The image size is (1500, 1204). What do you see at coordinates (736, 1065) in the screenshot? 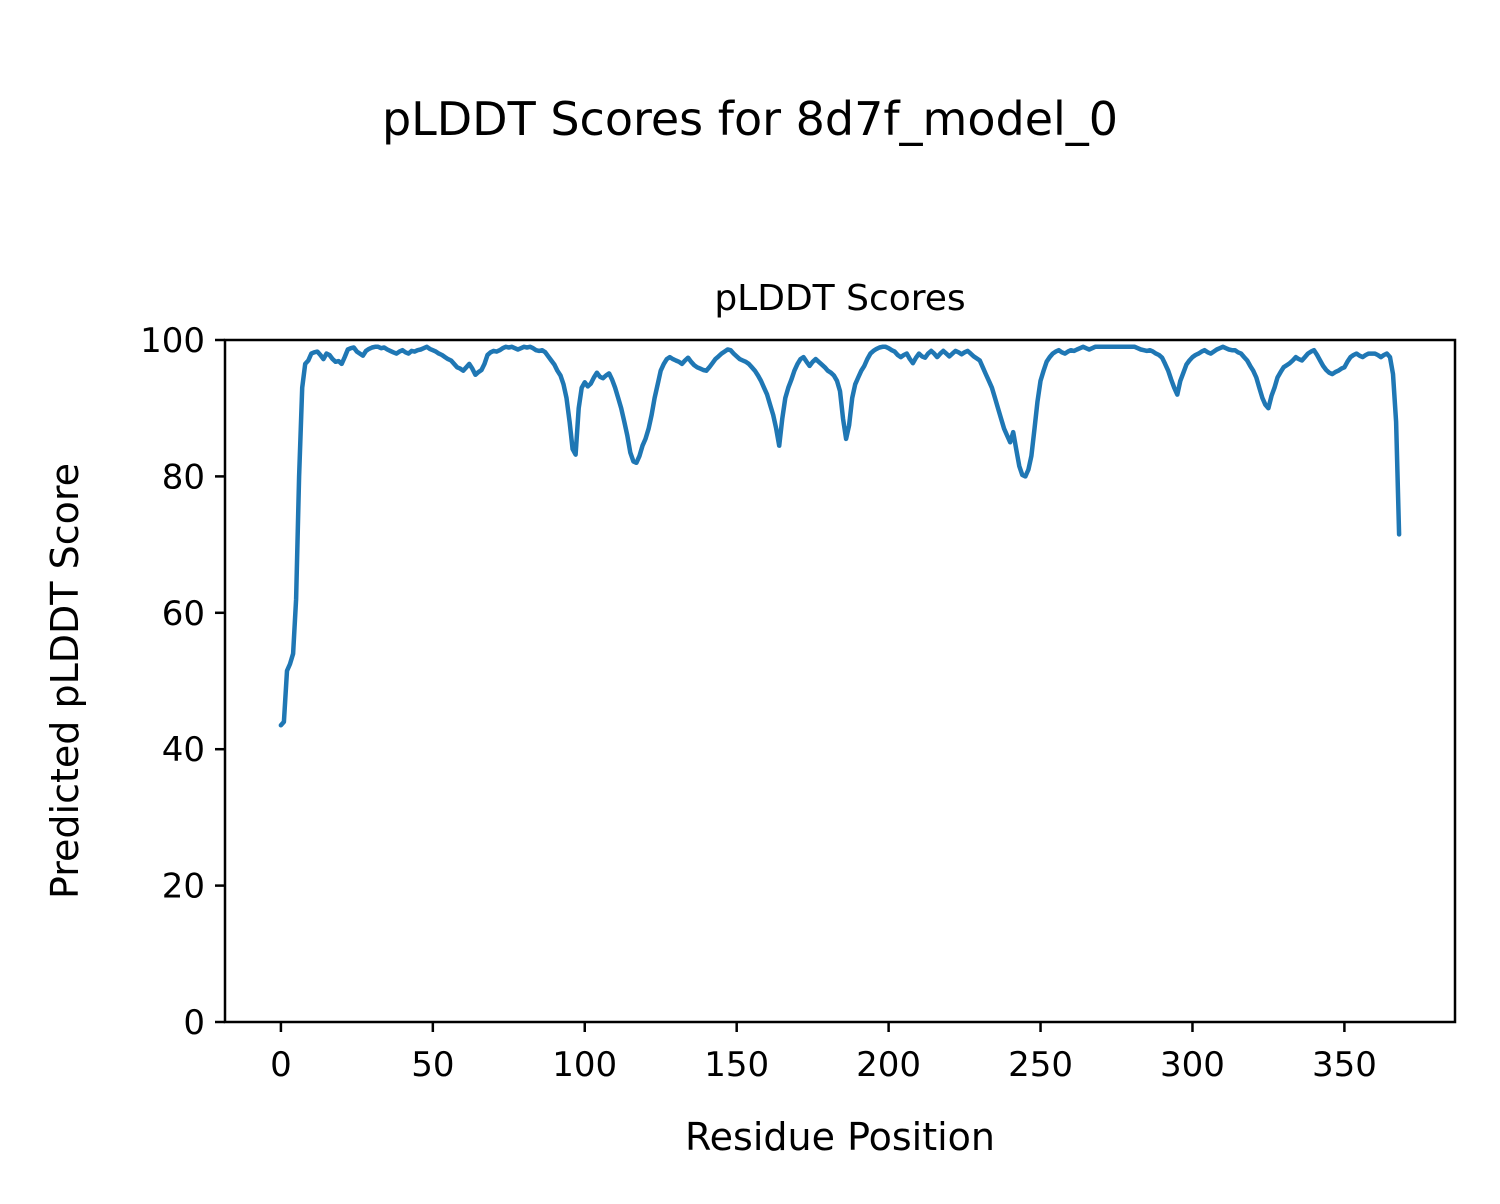
I see `x-tick-label: 150` at bounding box center [736, 1065].